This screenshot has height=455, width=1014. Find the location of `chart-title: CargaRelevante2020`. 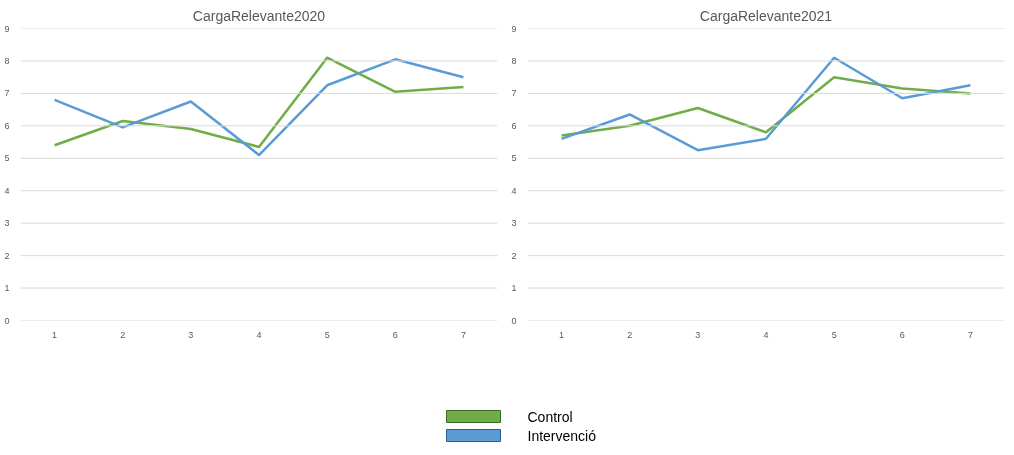

chart-title: CargaRelevante2020 is located at coordinates (259, 15).